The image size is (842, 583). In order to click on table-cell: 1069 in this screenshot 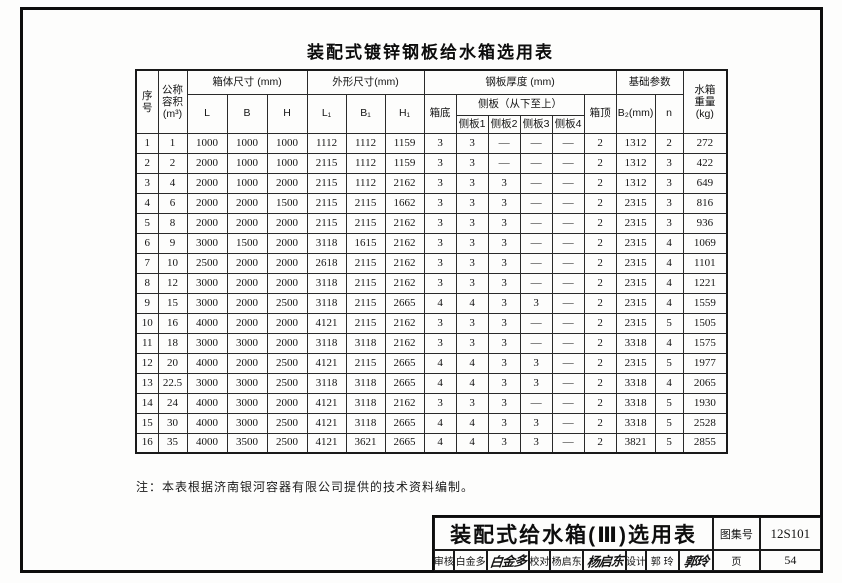, I will do `click(705, 243)`.